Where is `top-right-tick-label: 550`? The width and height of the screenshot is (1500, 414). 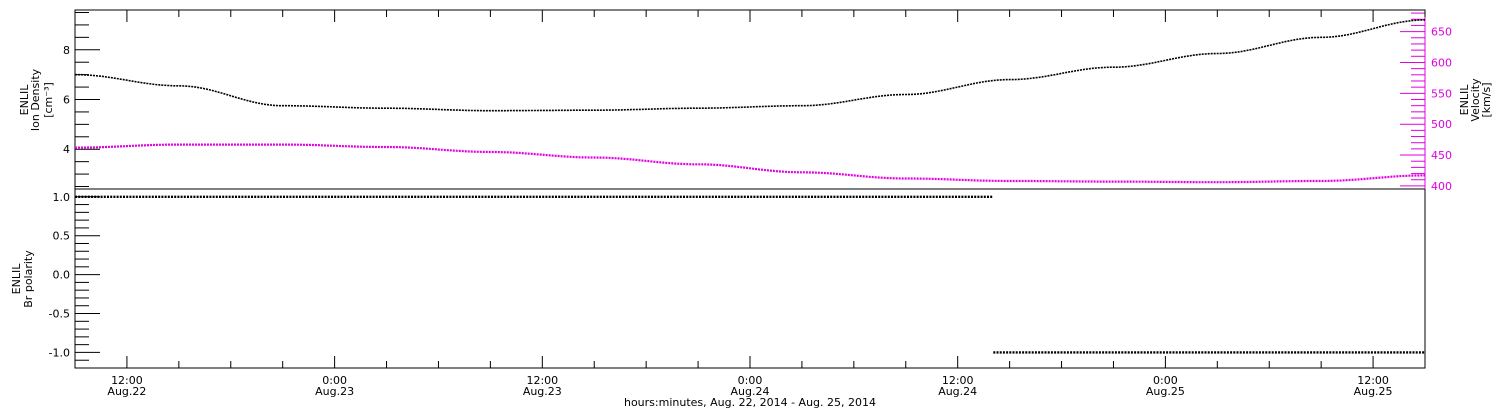 top-right-tick-label: 550 is located at coordinates (1441, 93).